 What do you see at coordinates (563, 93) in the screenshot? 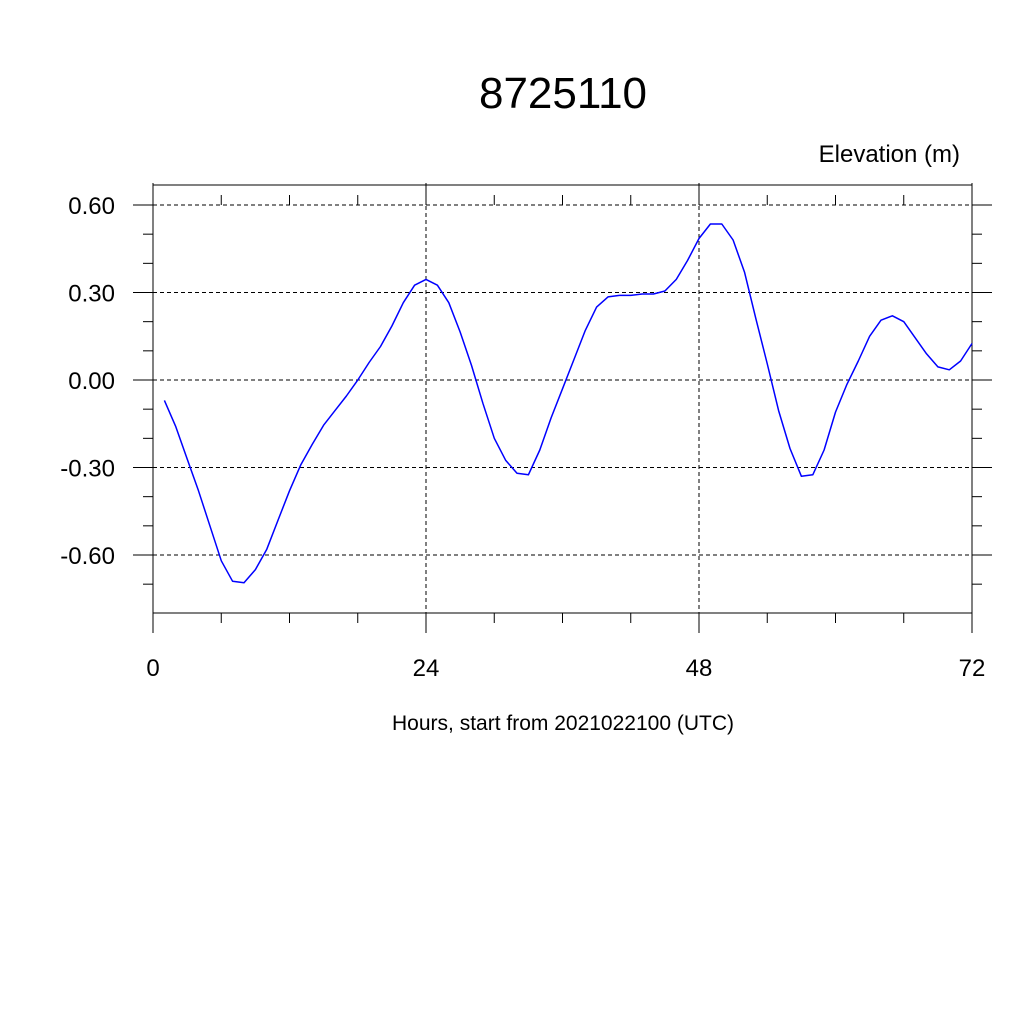
I see `chart-title: 8725110` at bounding box center [563, 93].